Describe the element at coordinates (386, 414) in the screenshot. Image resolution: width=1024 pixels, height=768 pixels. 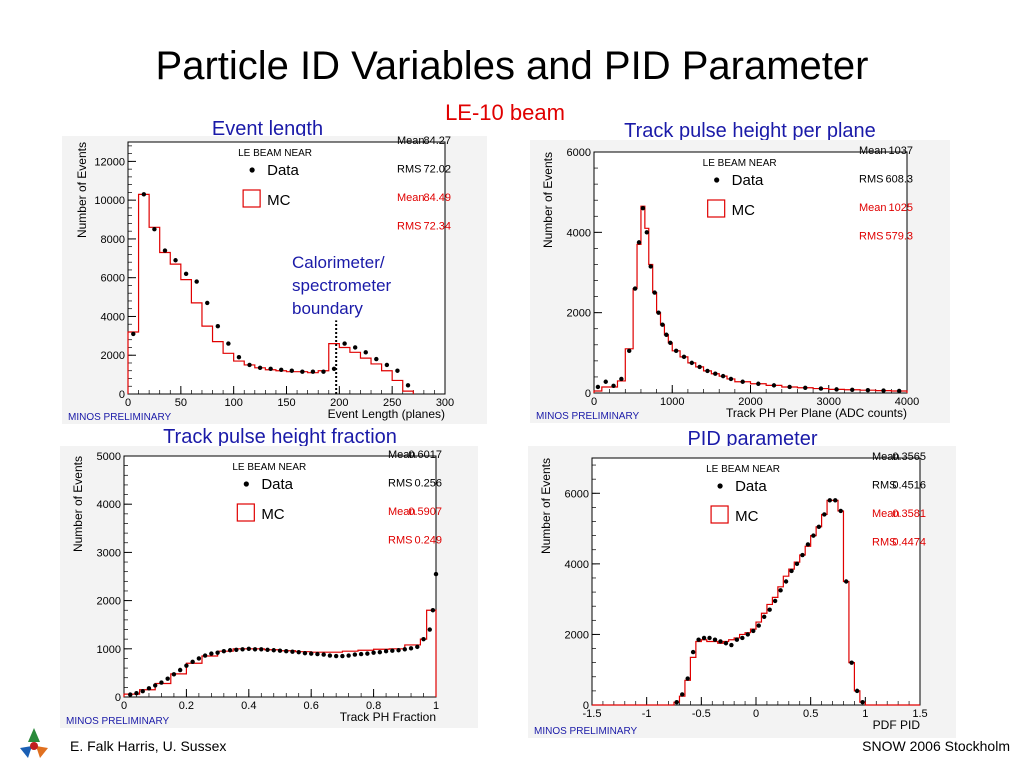
I see `x-axis-label: Event Length (planes)` at that location.